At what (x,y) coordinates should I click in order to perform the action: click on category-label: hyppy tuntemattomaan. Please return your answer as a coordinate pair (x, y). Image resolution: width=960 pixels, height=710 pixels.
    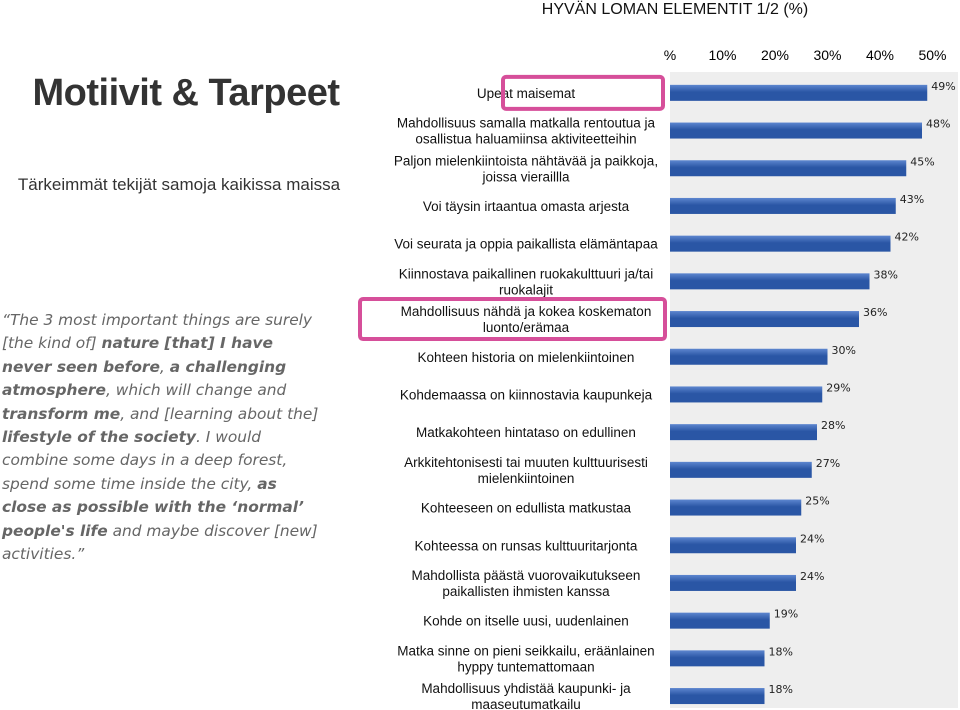
    Looking at the image, I should click on (525, 666).